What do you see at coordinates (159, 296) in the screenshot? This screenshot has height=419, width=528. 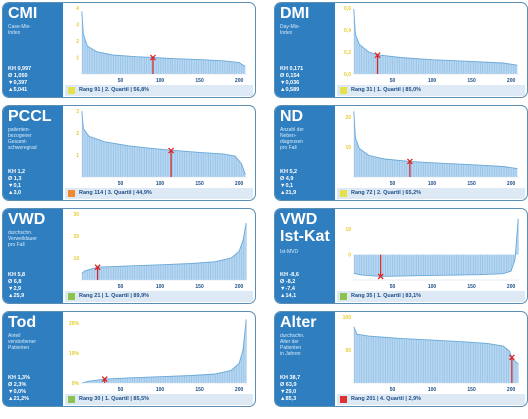 I see `rank-footer: Rang 21 | 1. Quartil | 89,9%` at bounding box center [159, 296].